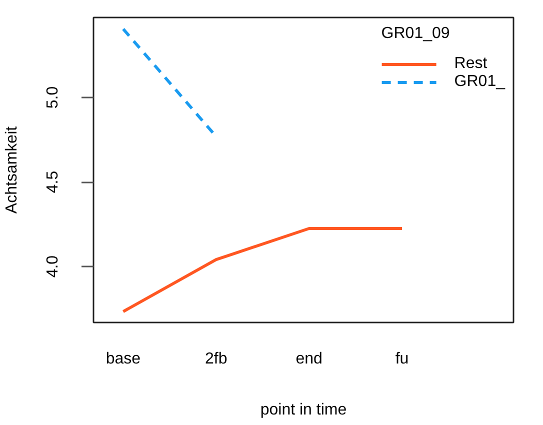  Describe the element at coordinates (216, 359) in the screenshot. I see `x-tick-label: 2fb` at that location.